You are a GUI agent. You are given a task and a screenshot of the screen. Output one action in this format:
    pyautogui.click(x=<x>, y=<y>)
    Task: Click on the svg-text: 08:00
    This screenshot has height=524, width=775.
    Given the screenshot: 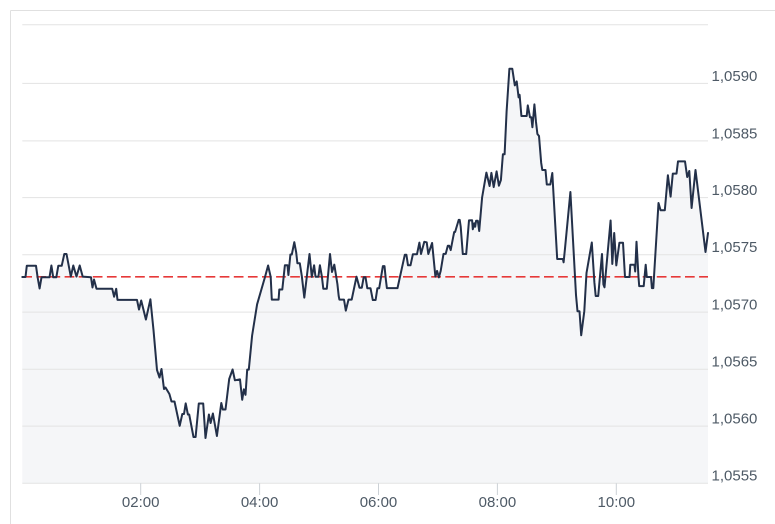 What is the action you would take?
    pyautogui.click(x=498, y=502)
    